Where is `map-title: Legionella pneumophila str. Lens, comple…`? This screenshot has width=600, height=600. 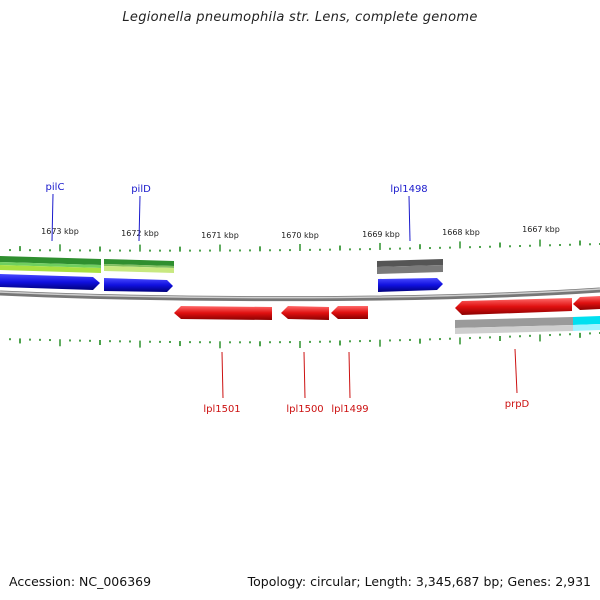
map-title: Legionella pneumophila str. Lens, comple… is located at coordinates (300, 17).